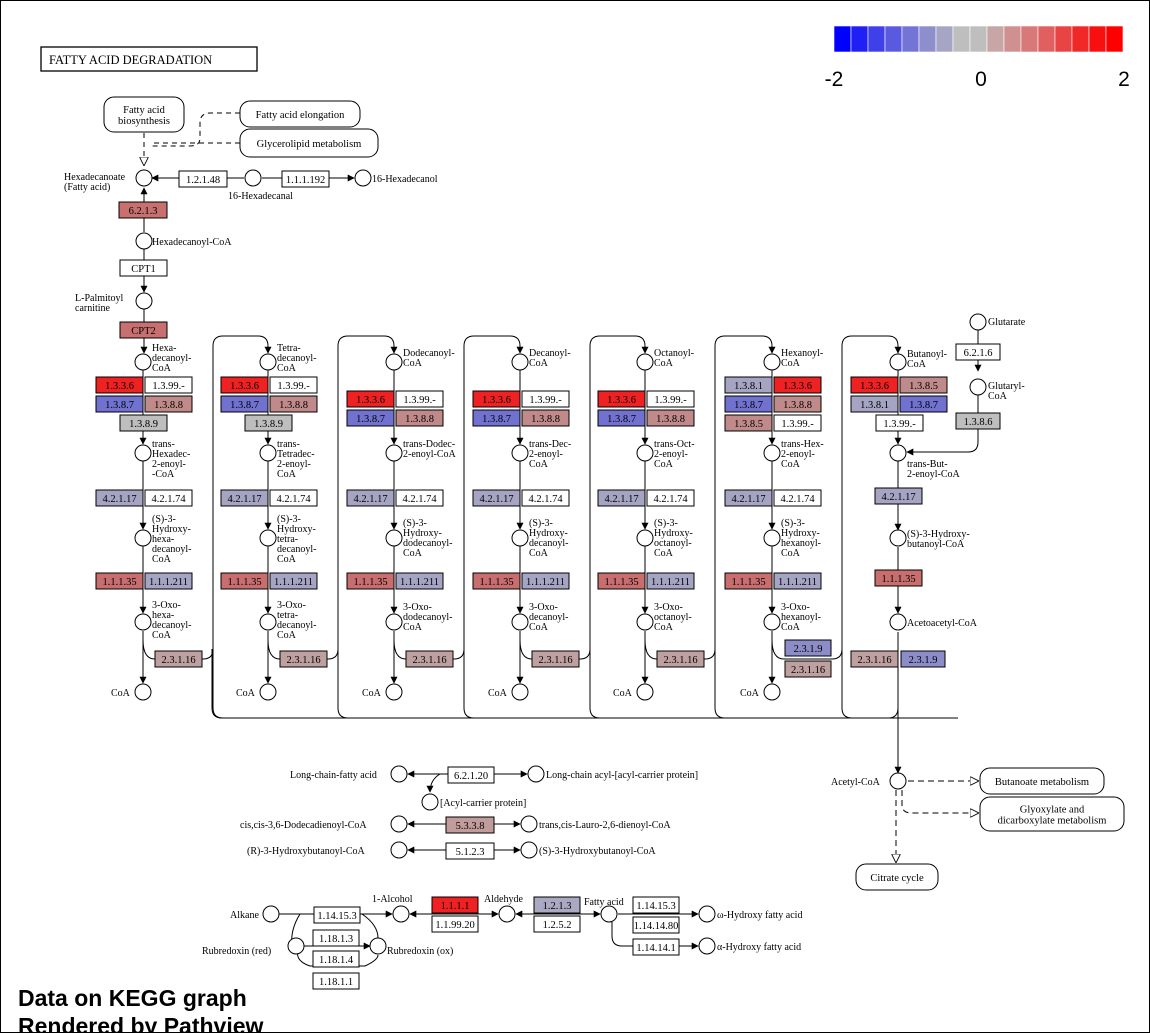 Image resolution: width=1150 pixels, height=1033 pixels. What do you see at coordinates (143, 330) in the screenshot?
I see `enzyme-cpt2` at bounding box center [143, 330].